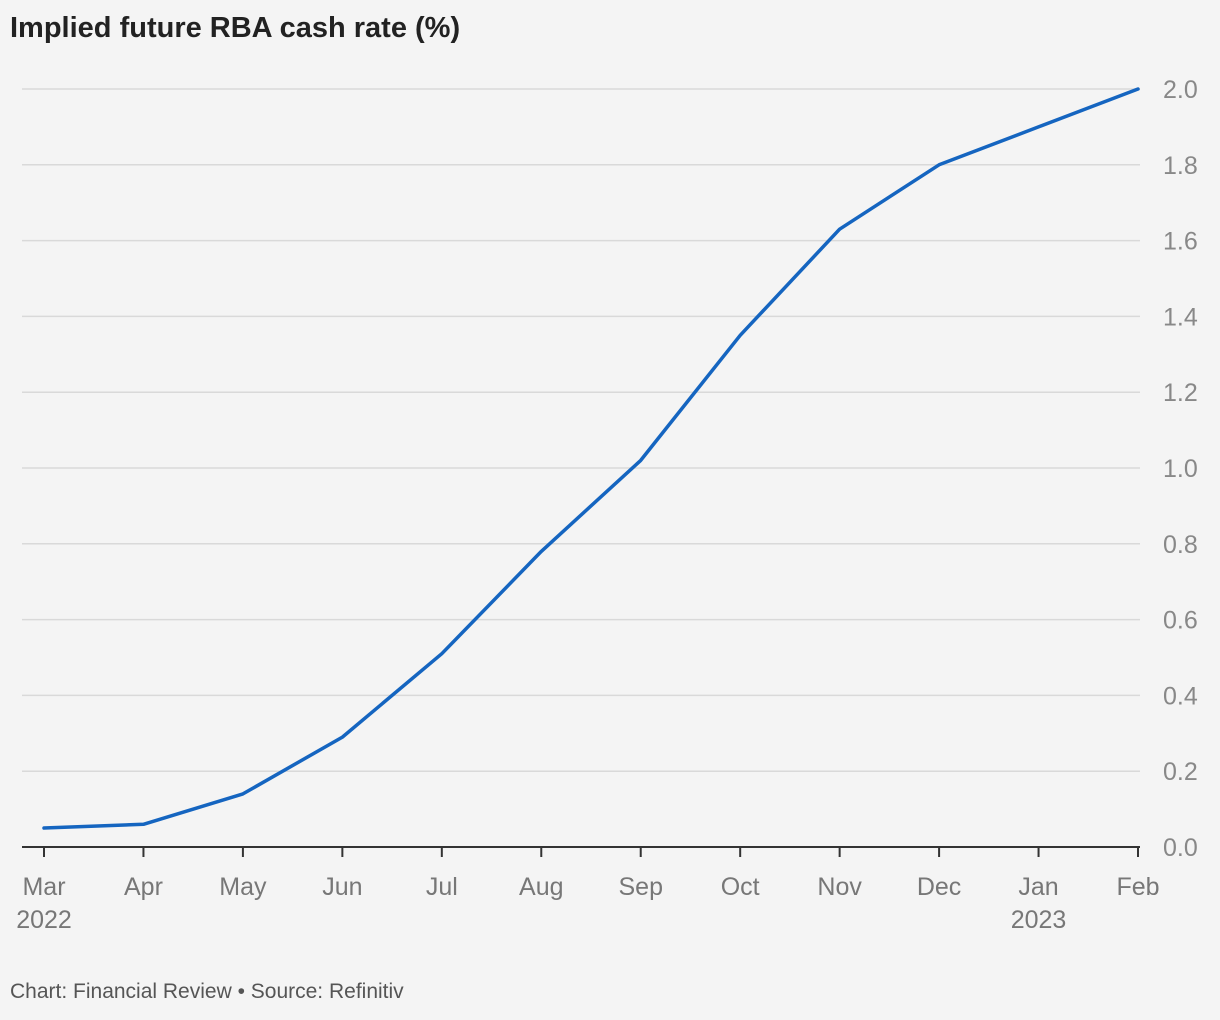 The height and width of the screenshot is (1020, 1220). What do you see at coordinates (1180, 772) in the screenshot?
I see `y-tick-label: 0.2` at bounding box center [1180, 772].